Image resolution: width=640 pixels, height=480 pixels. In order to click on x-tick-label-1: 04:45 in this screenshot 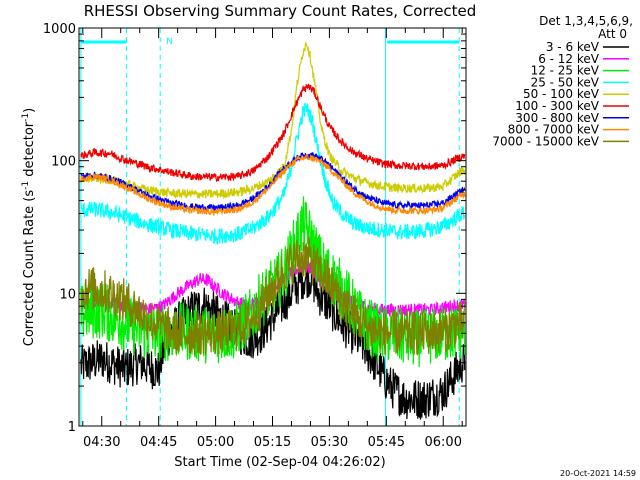, I will do `click(158, 442)`.